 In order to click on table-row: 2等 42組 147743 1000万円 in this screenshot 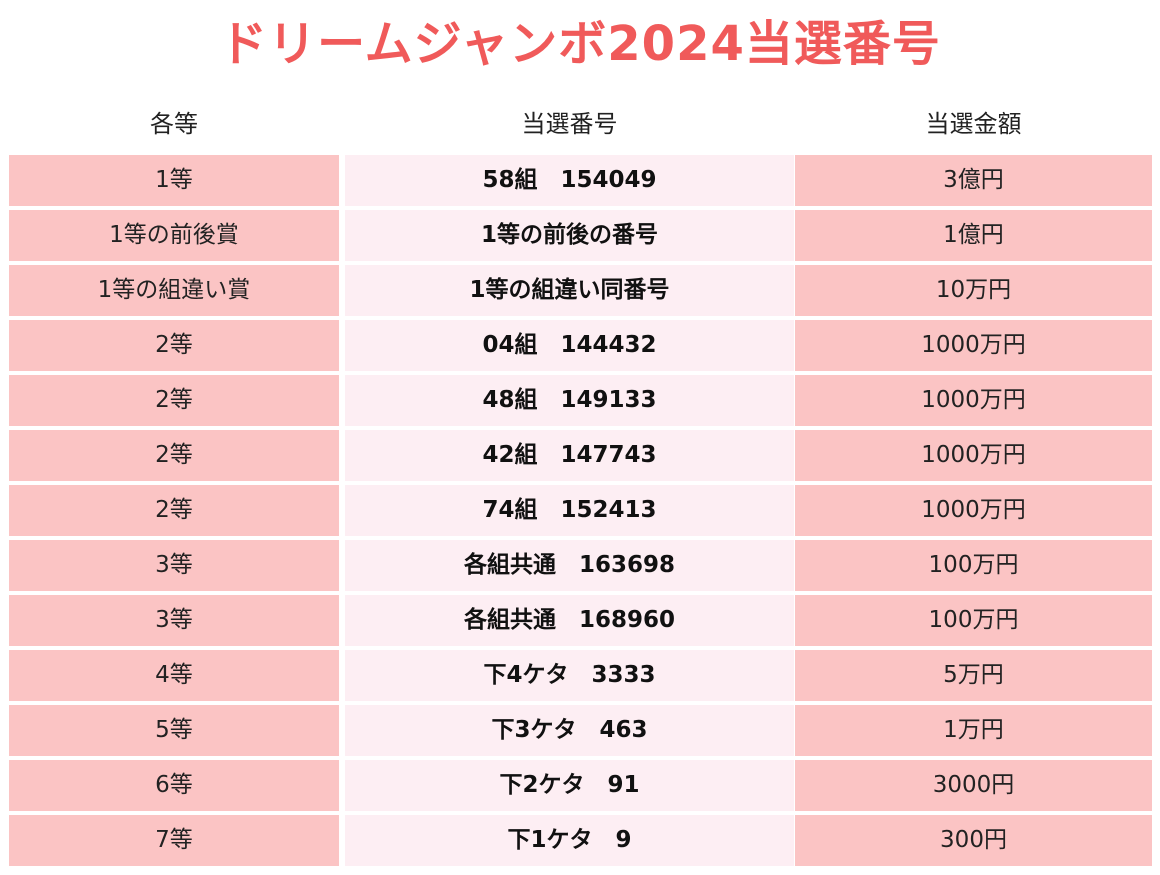, I will do `click(580, 455)`.